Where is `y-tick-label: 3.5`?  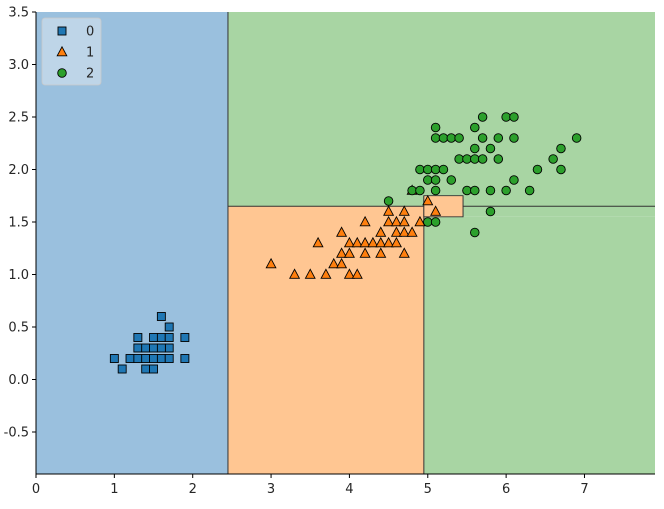 y-tick-label: 3.5 is located at coordinates (18, 13).